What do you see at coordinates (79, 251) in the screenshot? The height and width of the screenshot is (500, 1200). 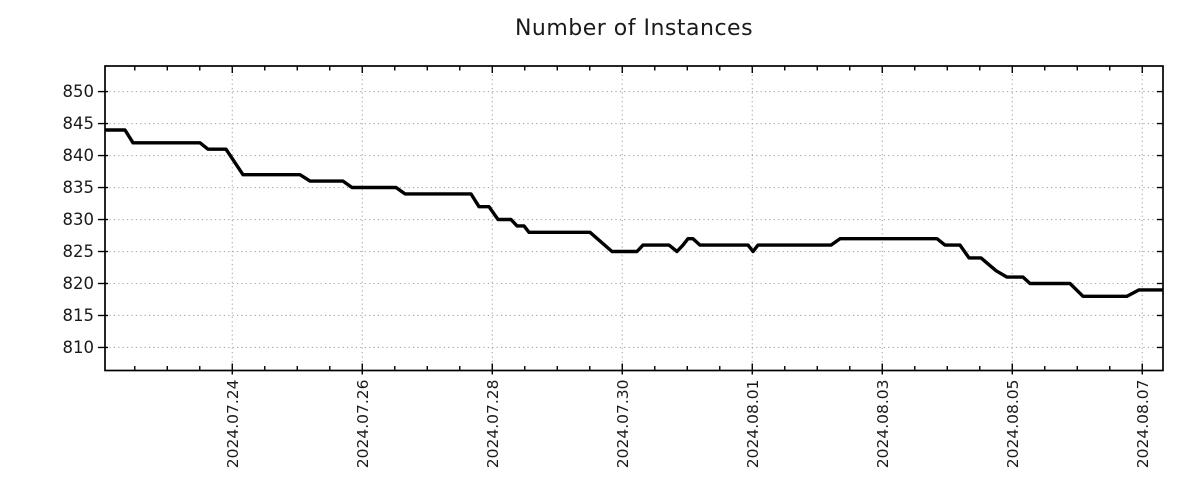 I see `y-tick-label: 825` at bounding box center [79, 251].